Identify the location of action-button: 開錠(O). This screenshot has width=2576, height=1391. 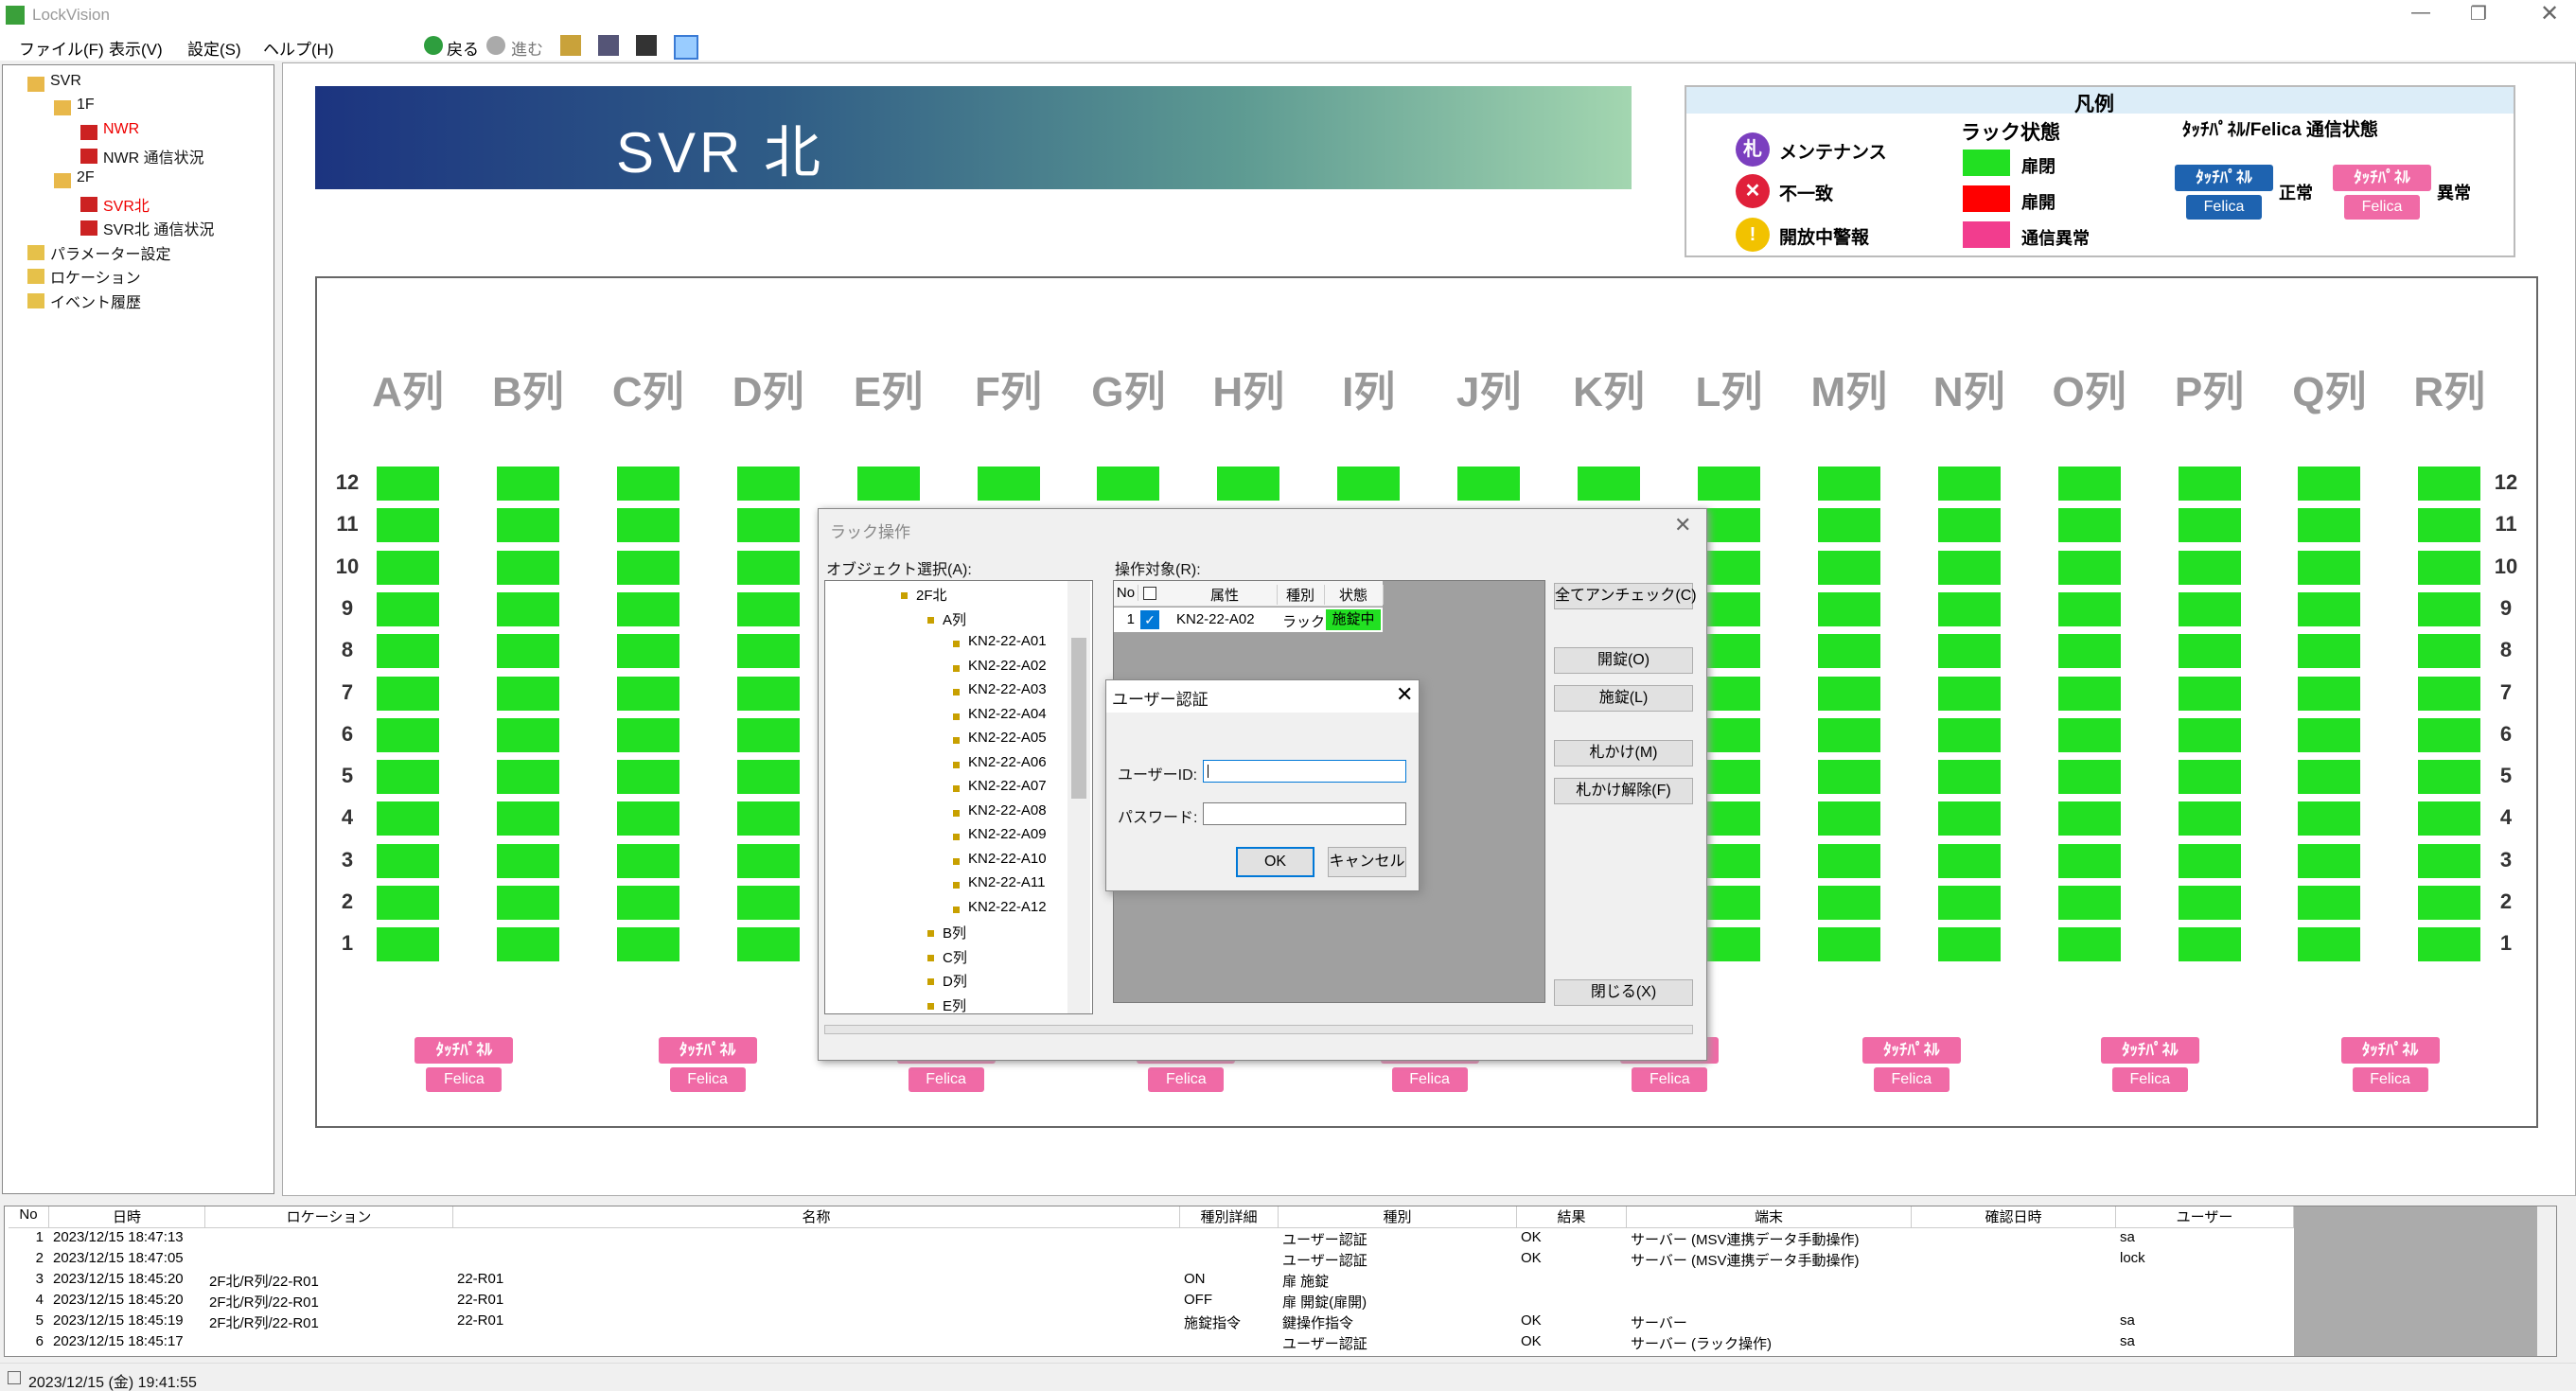
(1623, 660).